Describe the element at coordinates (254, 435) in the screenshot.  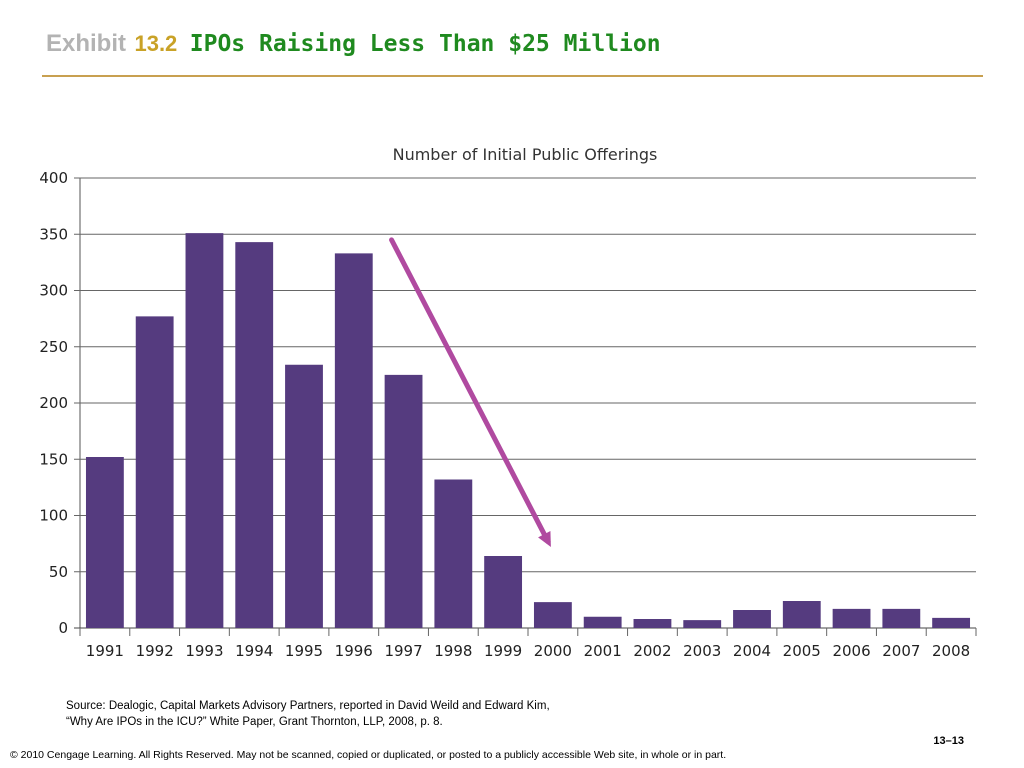
I see `bar-1994` at that location.